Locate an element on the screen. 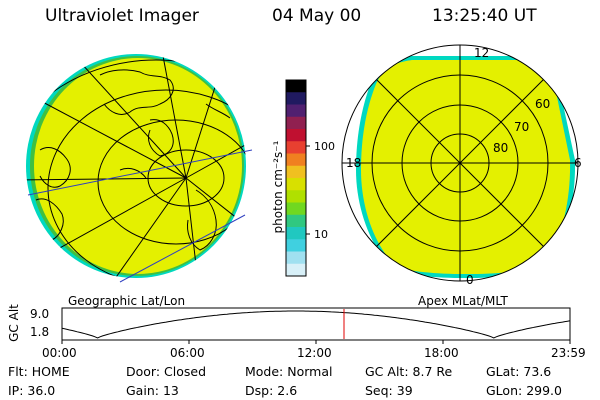  altitude-ytick-min: 1.8 is located at coordinates (40, 332).